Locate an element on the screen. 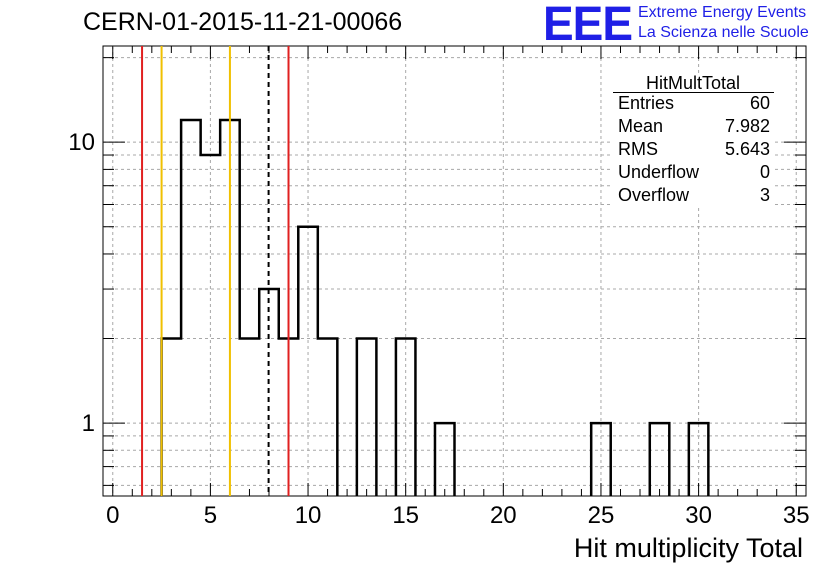 Image resolution: width=836 pixels, height=572 pixels. reference-lines is located at coordinates (215, 271).